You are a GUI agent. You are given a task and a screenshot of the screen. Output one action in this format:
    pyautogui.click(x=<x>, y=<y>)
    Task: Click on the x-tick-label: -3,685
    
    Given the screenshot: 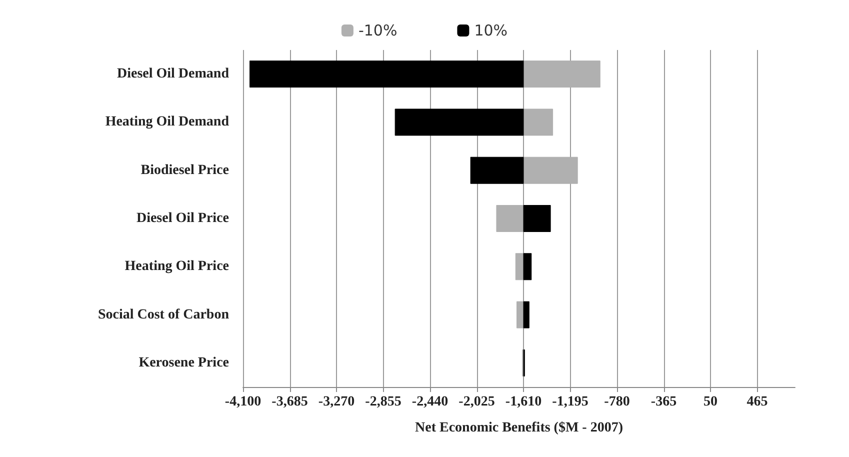 What is the action you would take?
    pyautogui.click(x=290, y=402)
    